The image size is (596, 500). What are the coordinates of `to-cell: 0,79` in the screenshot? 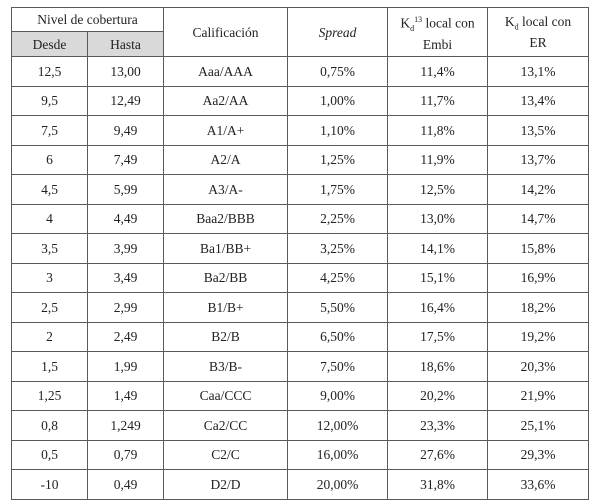 It's located at (125, 454).